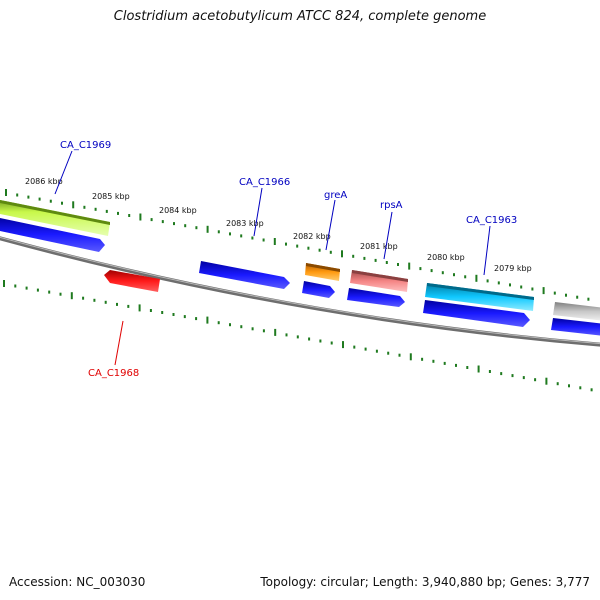 The image size is (600, 600). Describe the element at coordinates (44, 181) in the screenshot. I see `tick-label: 2086 kbp` at that location.